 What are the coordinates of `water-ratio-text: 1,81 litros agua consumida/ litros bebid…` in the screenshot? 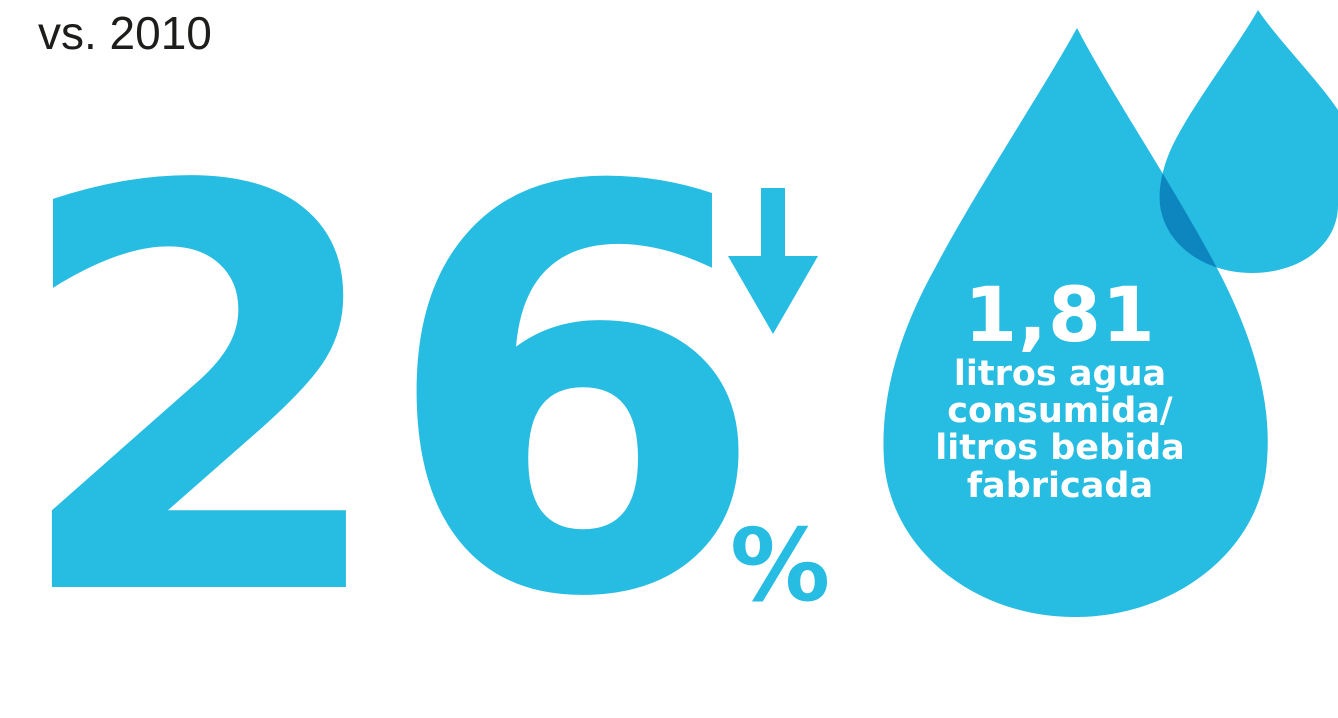 It's located at (1060, 388).